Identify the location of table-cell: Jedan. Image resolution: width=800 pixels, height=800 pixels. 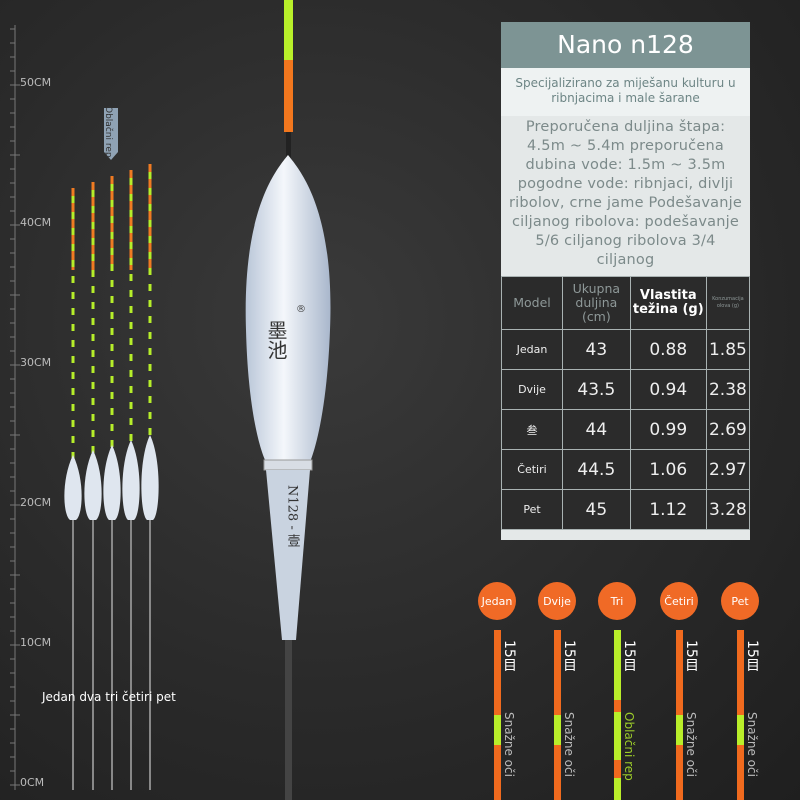
(532, 349).